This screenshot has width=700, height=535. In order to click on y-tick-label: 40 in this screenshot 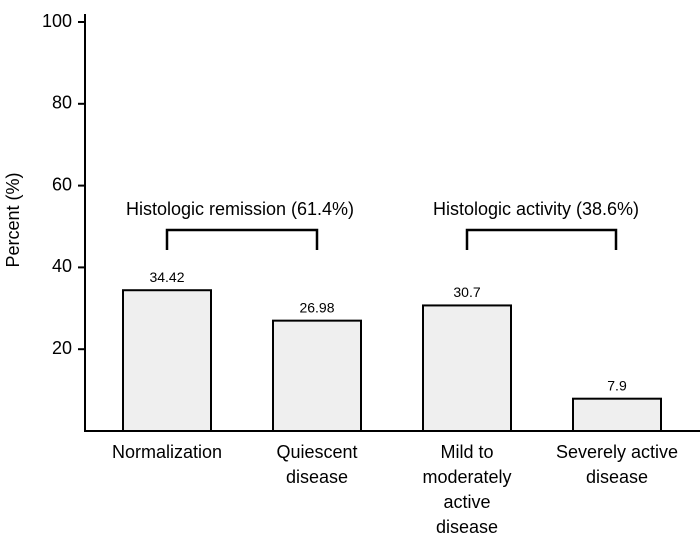, I will do `click(62, 266)`.